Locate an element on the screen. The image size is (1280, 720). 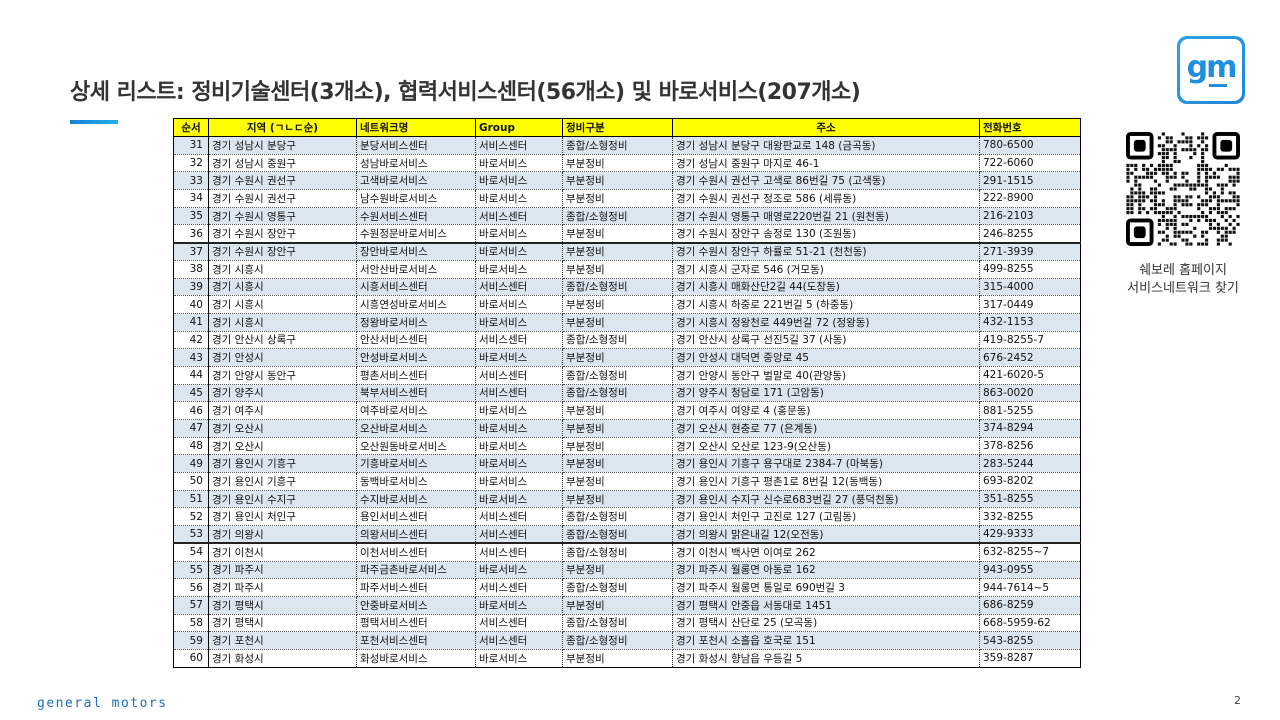
cell-network-name: 포천서비스센터 is located at coordinates (416, 640).